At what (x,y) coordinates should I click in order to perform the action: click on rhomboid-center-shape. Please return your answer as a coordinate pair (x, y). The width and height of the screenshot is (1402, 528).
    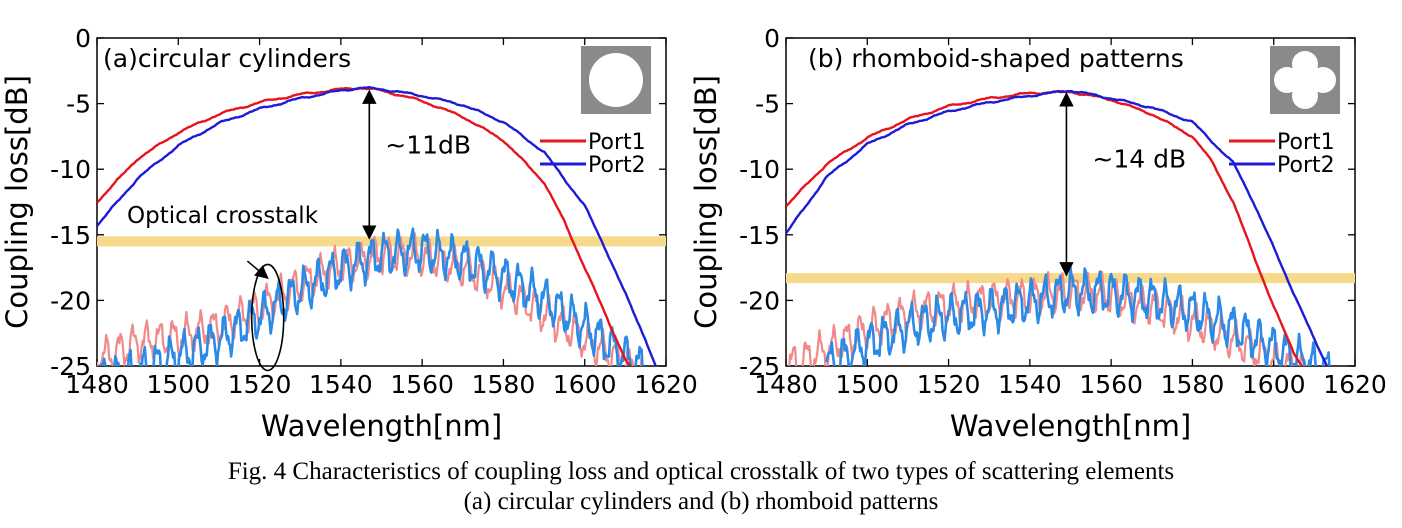
    Looking at the image, I should click on (1305, 80).